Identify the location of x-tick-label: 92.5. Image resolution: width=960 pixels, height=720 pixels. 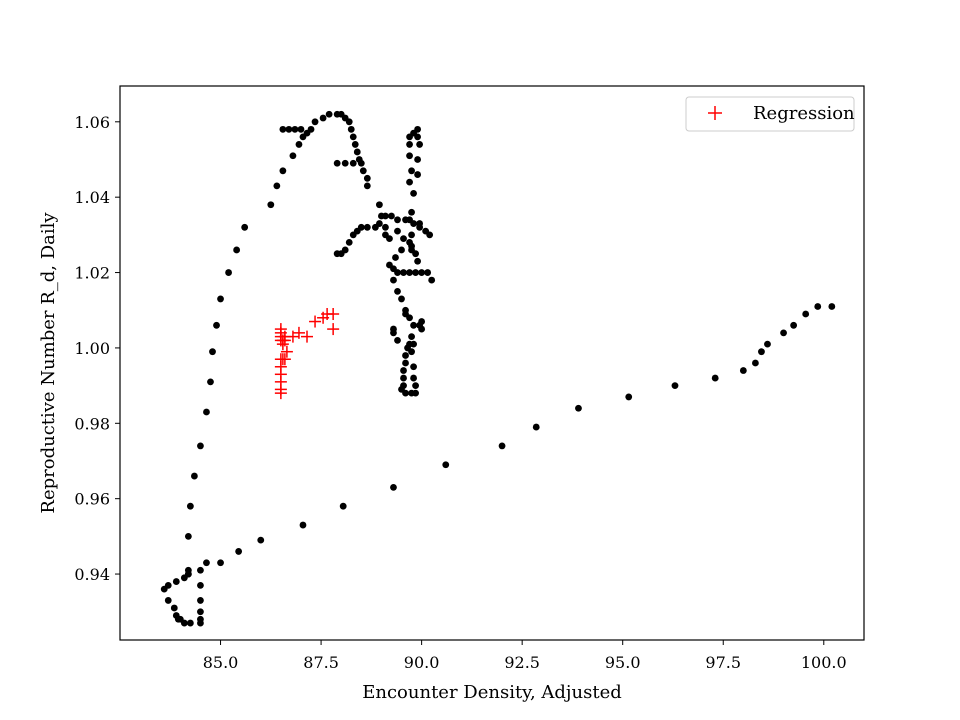
(522, 662).